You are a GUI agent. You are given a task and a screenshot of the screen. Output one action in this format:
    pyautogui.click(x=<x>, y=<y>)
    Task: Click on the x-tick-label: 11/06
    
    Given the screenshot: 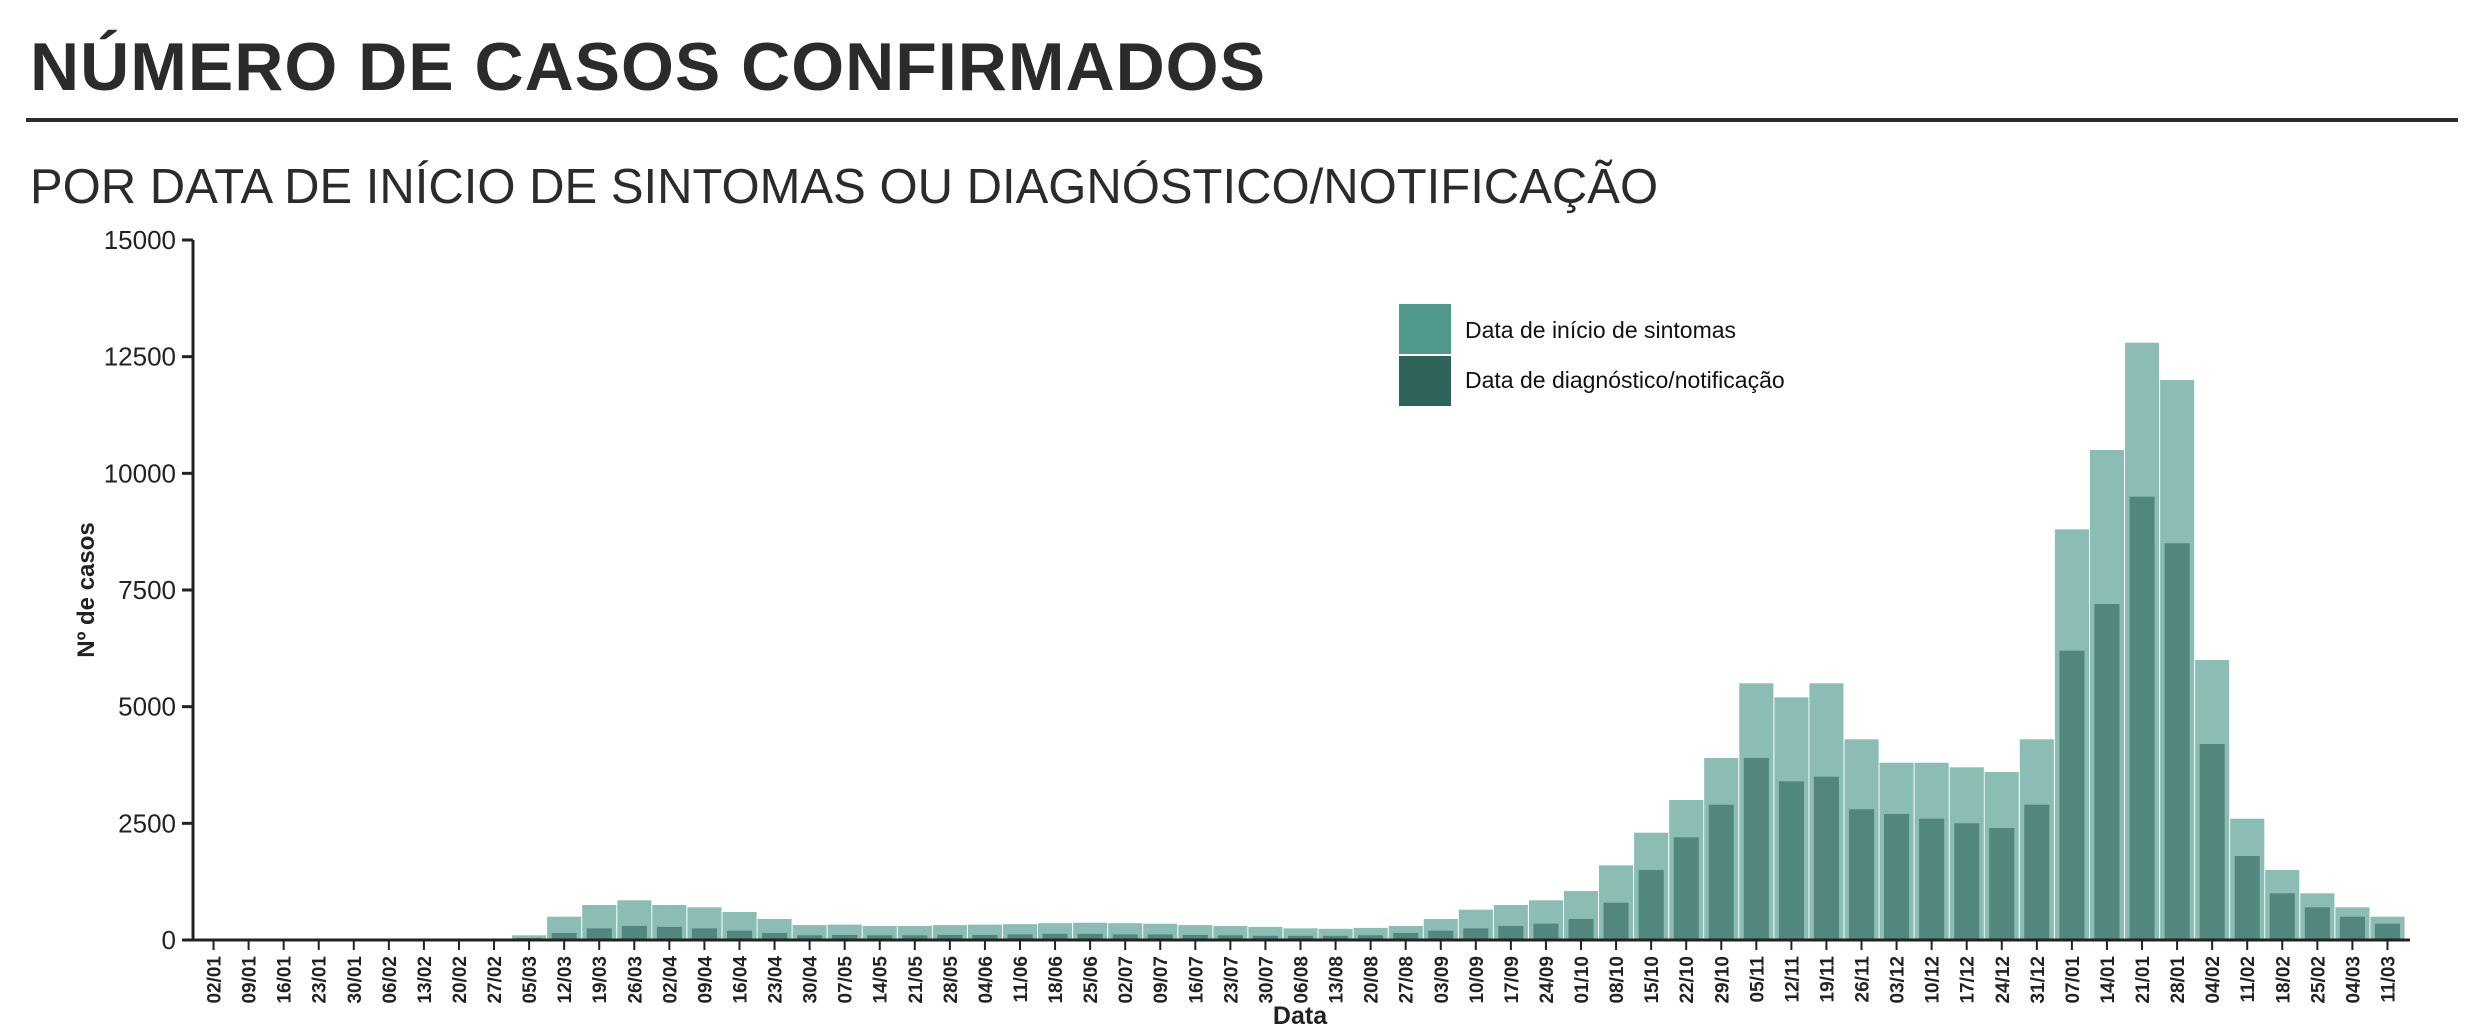 What is the action you would take?
    pyautogui.click(x=1021, y=979)
    